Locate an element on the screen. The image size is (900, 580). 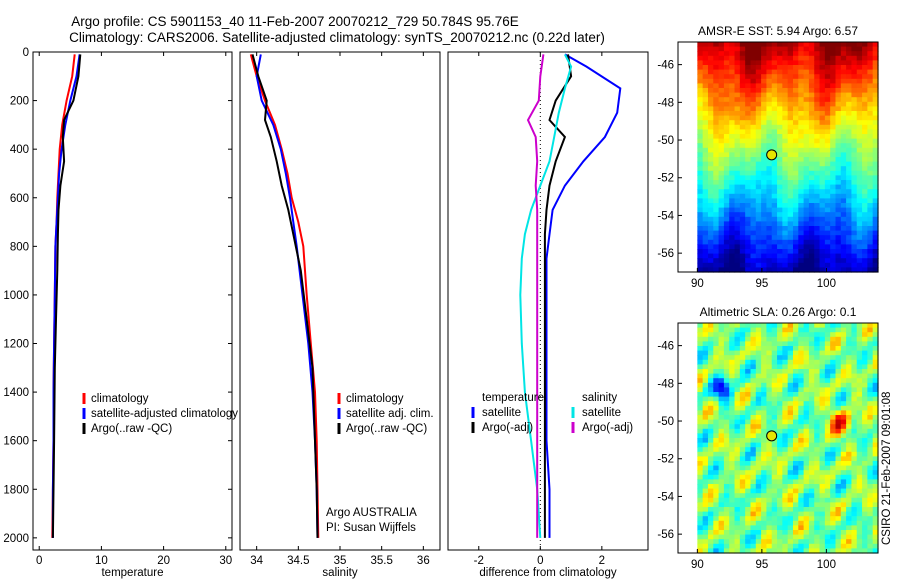
footer-stamp: CSIRO 21-Feb-2007 09:01:08 is located at coordinates (887, 468).